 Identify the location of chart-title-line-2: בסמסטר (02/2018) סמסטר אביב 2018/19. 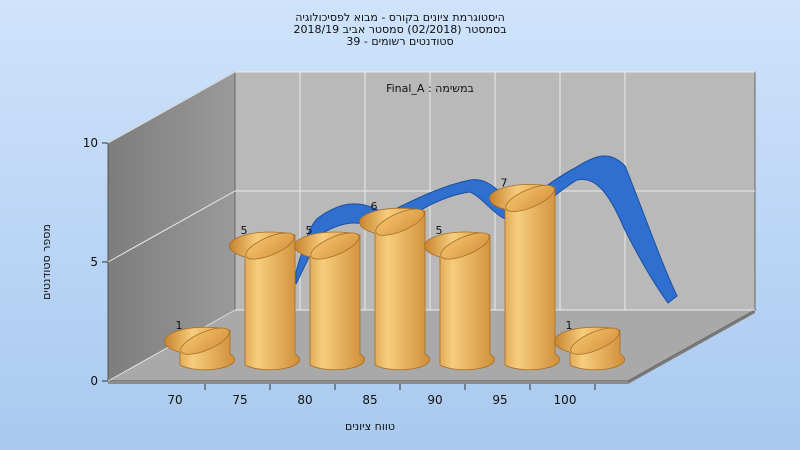
(400, 29).